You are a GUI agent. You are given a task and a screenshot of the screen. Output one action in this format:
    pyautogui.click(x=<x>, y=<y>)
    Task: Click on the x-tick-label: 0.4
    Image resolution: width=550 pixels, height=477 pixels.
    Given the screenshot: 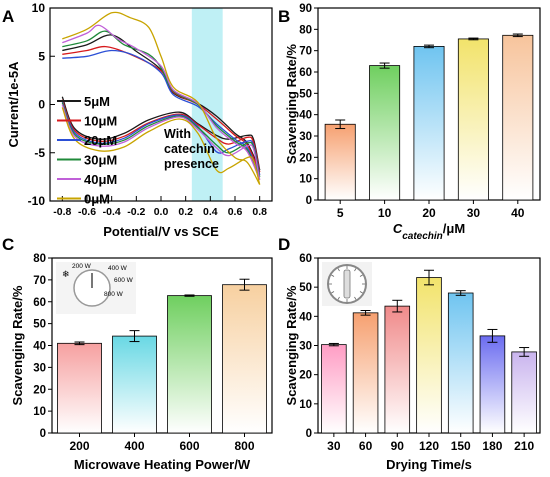 What is the action you would take?
    pyautogui.click(x=210, y=212)
    